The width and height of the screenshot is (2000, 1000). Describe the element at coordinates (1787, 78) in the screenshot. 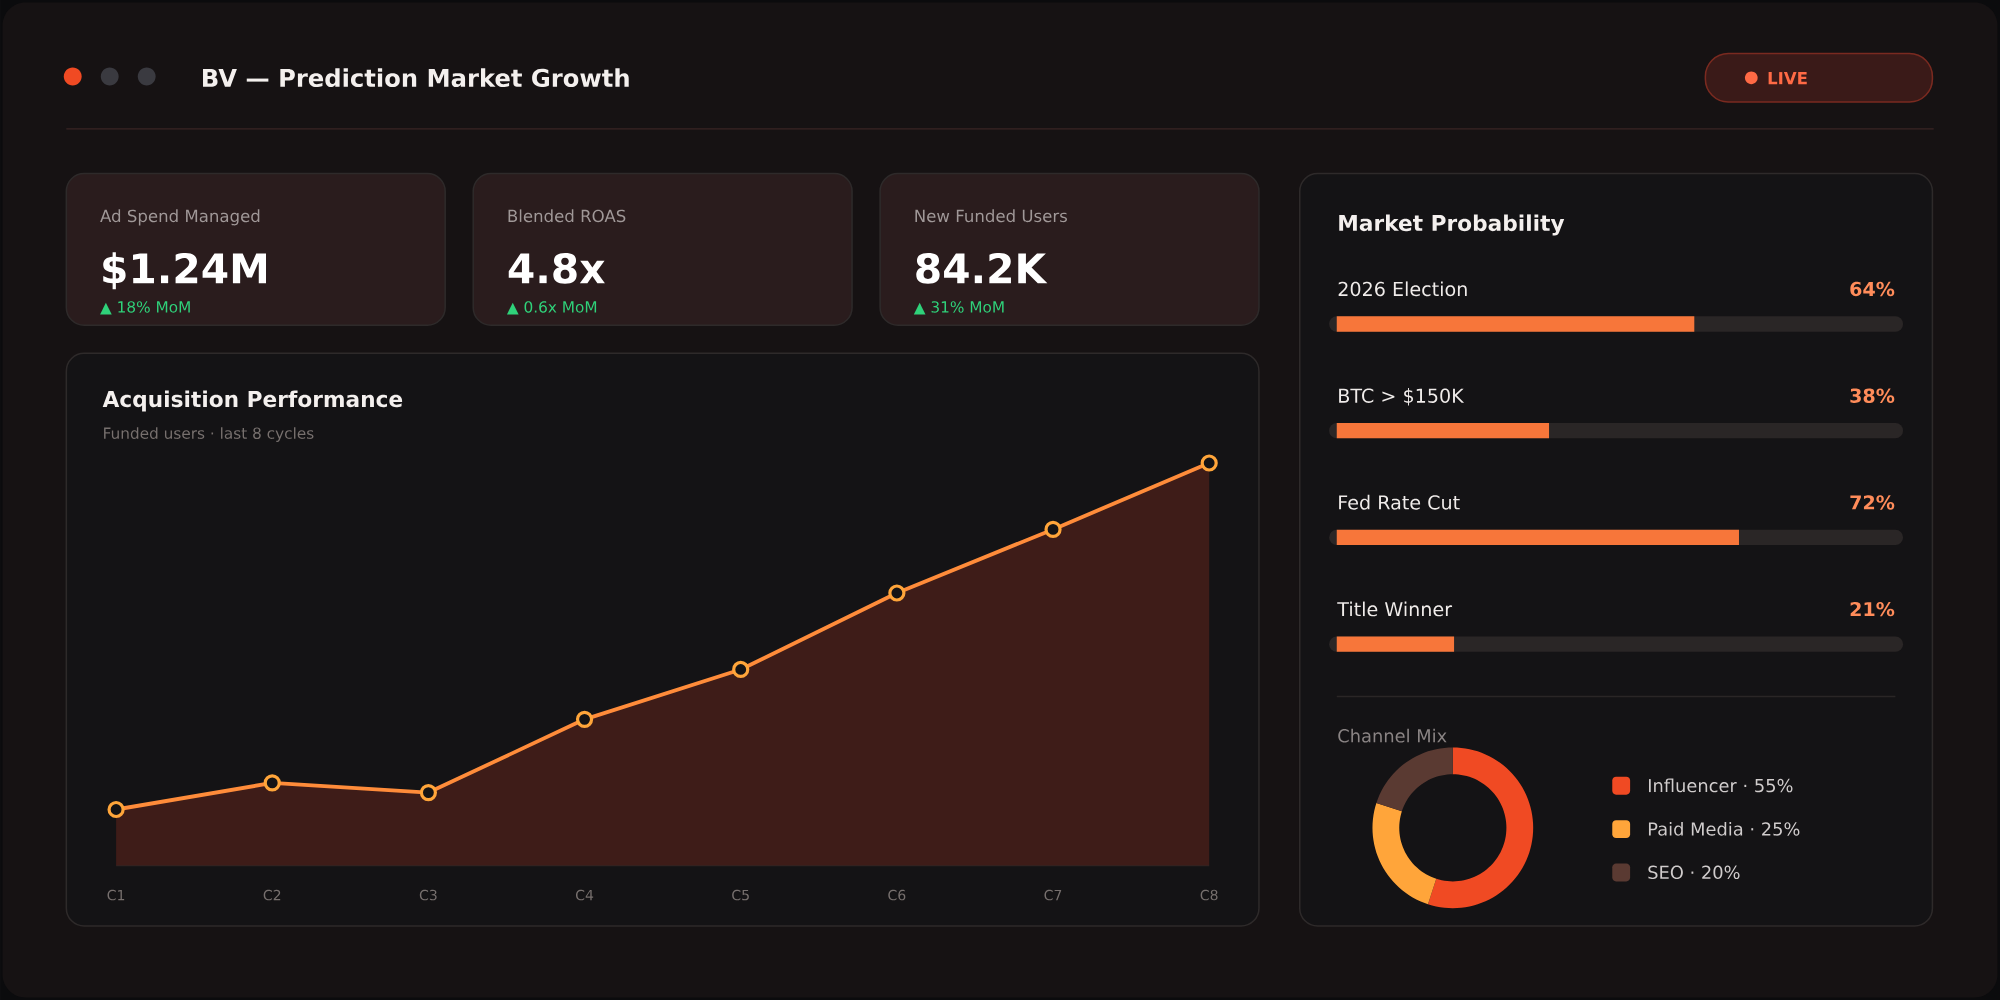

I see `text: LIVE` at that location.